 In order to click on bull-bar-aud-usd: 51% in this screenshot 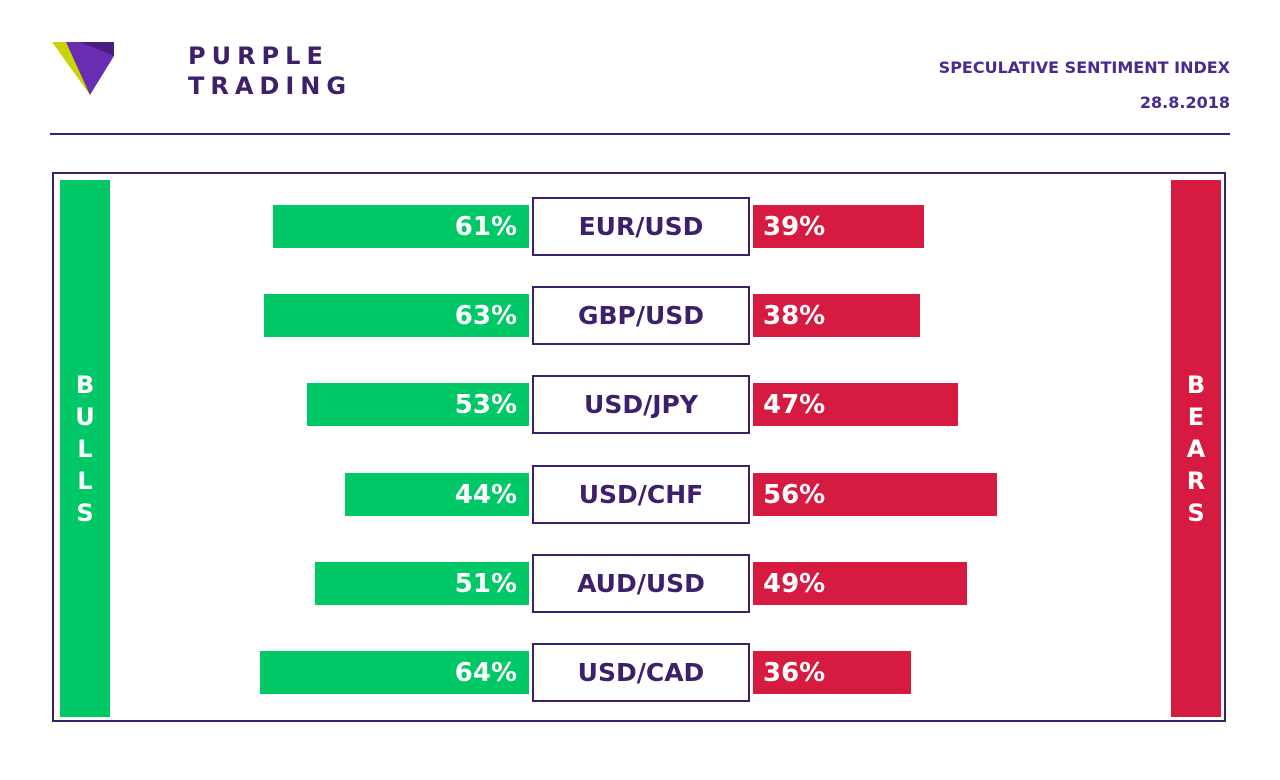, I will do `click(422, 583)`.